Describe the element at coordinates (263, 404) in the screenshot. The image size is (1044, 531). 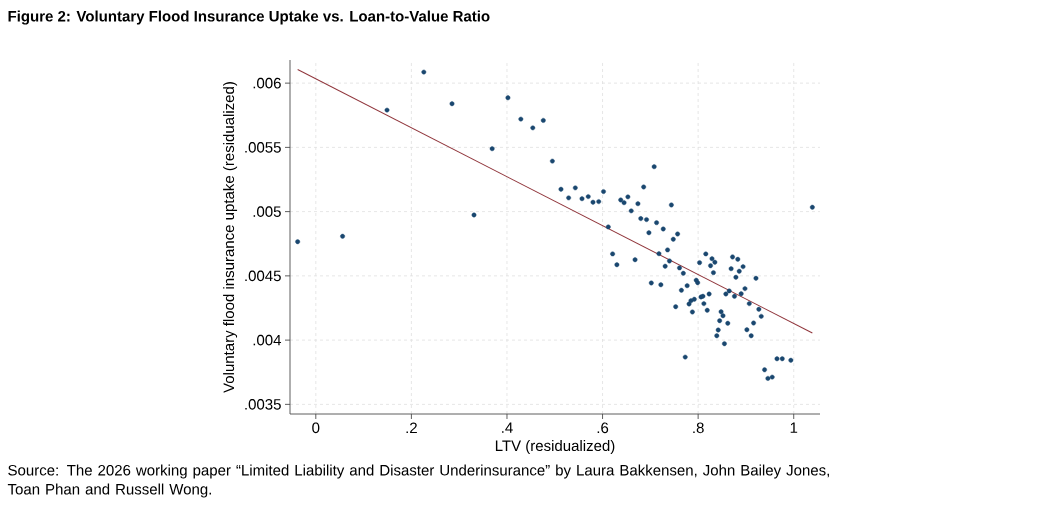
I see `y-tick-label: .0035` at that location.